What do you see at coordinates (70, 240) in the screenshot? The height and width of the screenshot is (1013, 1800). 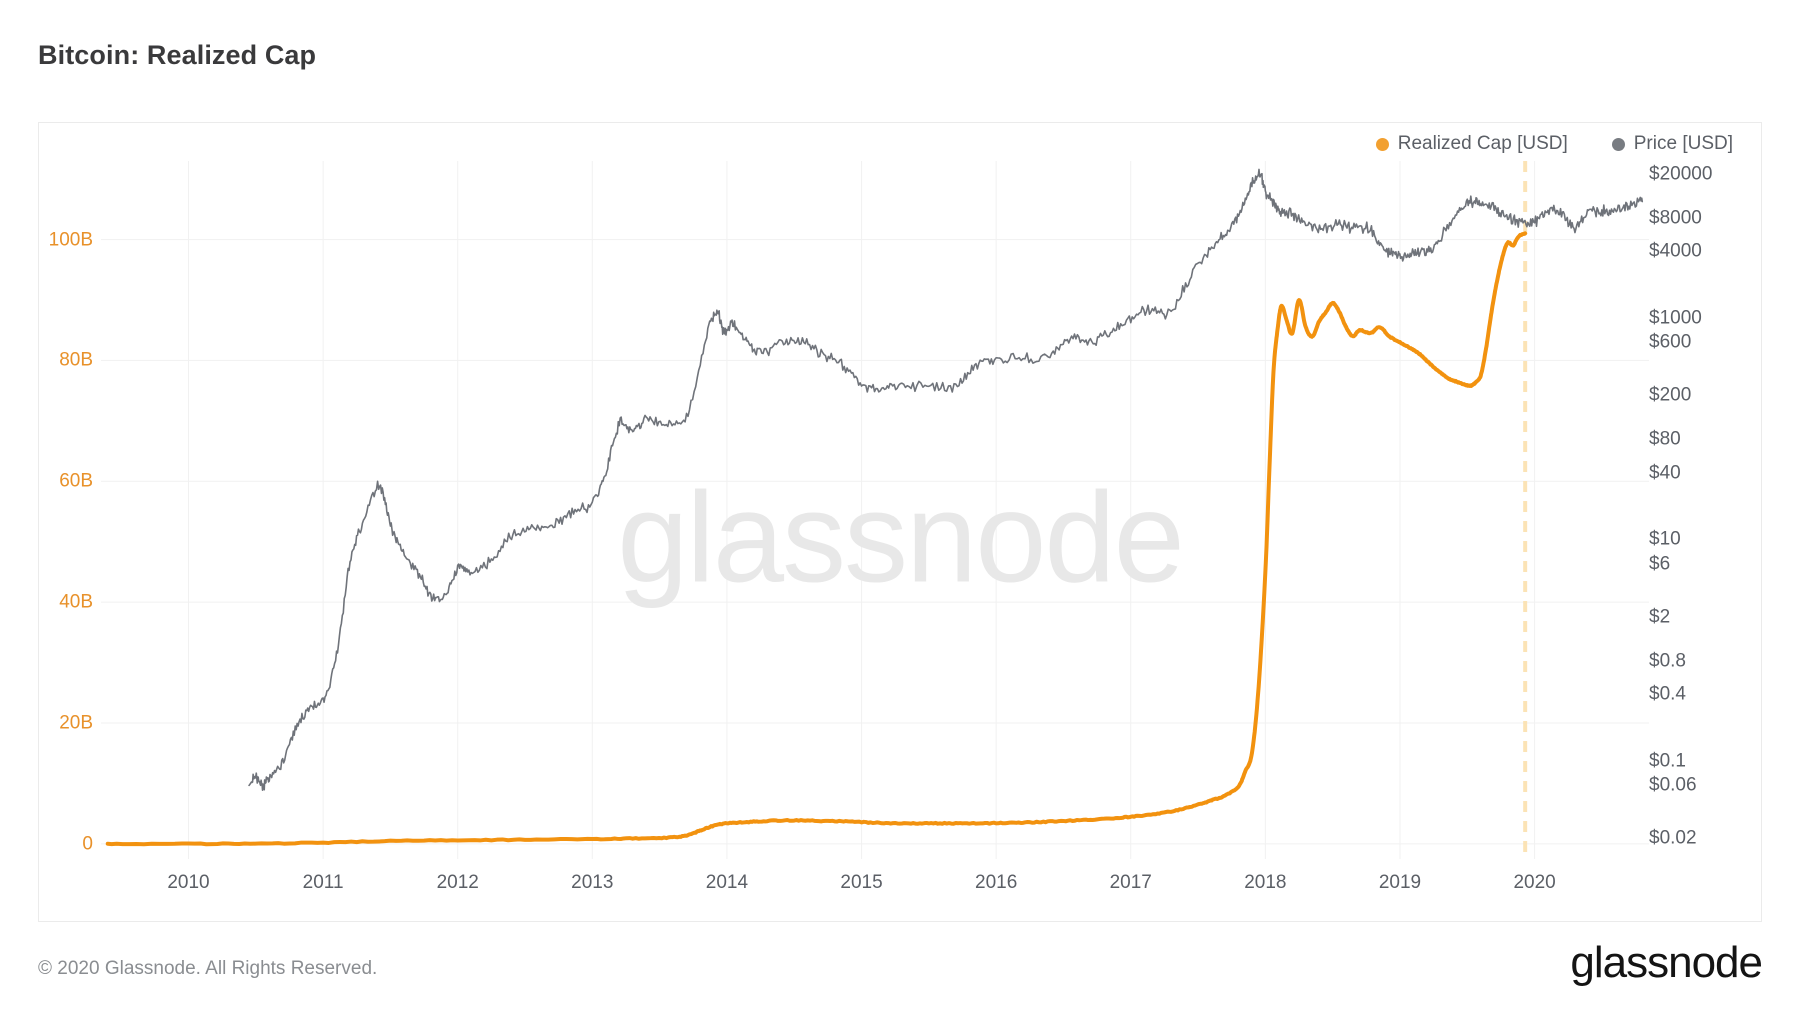 I see `y-axis-left-tick: 100B` at bounding box center [70, 240].